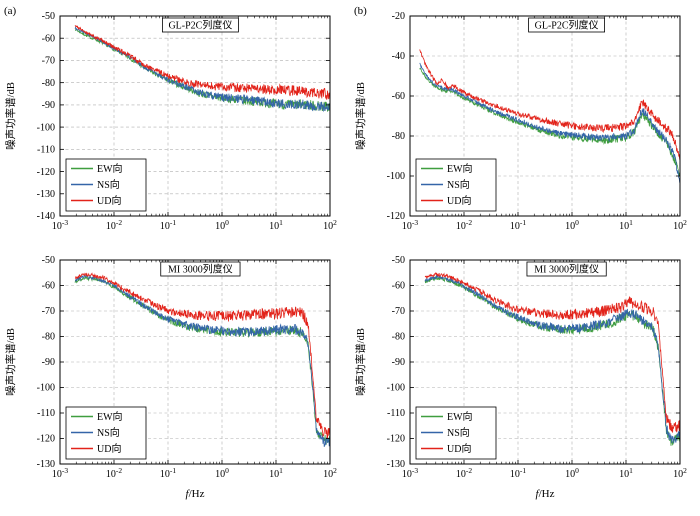 Image resolution: width=700 pixels, height=516 pixels. What do you see at coordinates (398, 56) in the screenshot?
I see `y-tick-label: -40` at bounding box center [398, 56].